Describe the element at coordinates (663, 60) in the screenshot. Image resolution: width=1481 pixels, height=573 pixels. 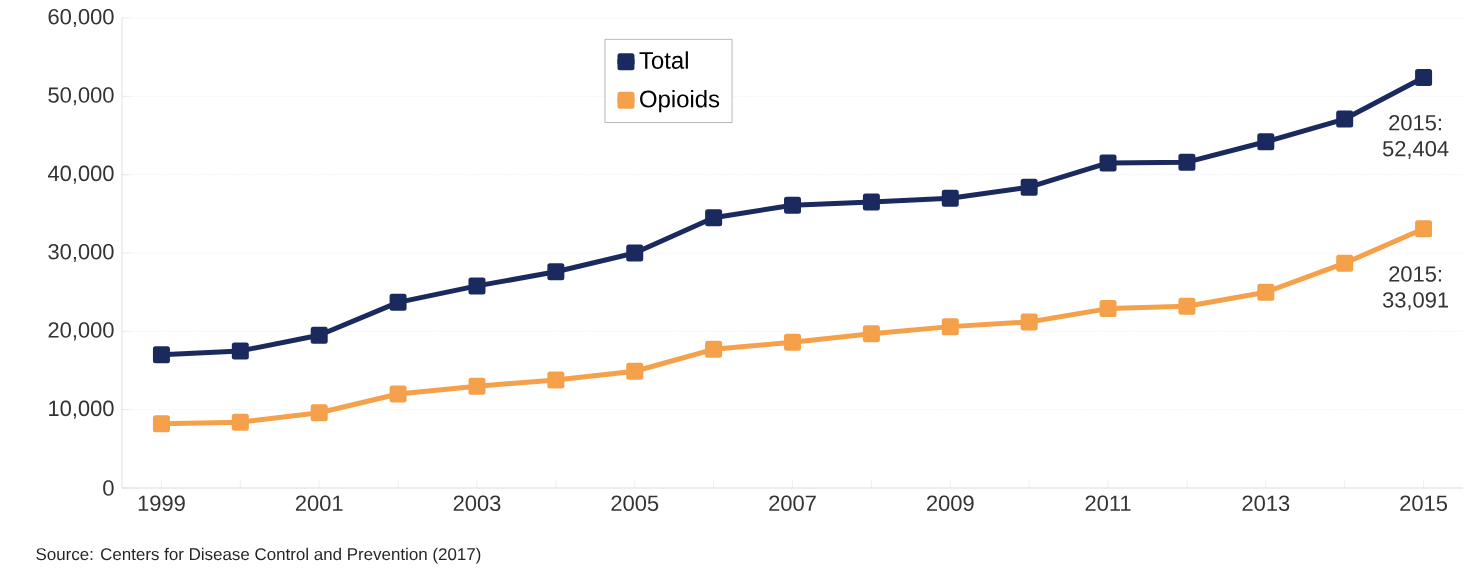
I see `legend-label: Total` at that location.